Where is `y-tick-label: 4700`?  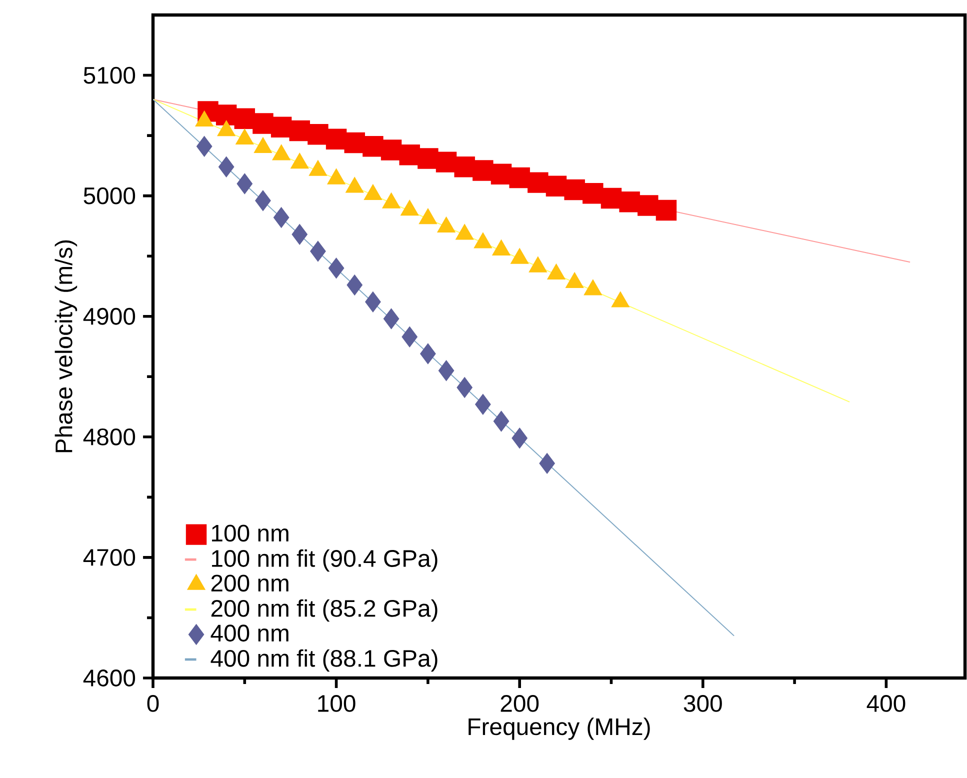 y-tick-label: 4700 is located at coordinates (109, 557).